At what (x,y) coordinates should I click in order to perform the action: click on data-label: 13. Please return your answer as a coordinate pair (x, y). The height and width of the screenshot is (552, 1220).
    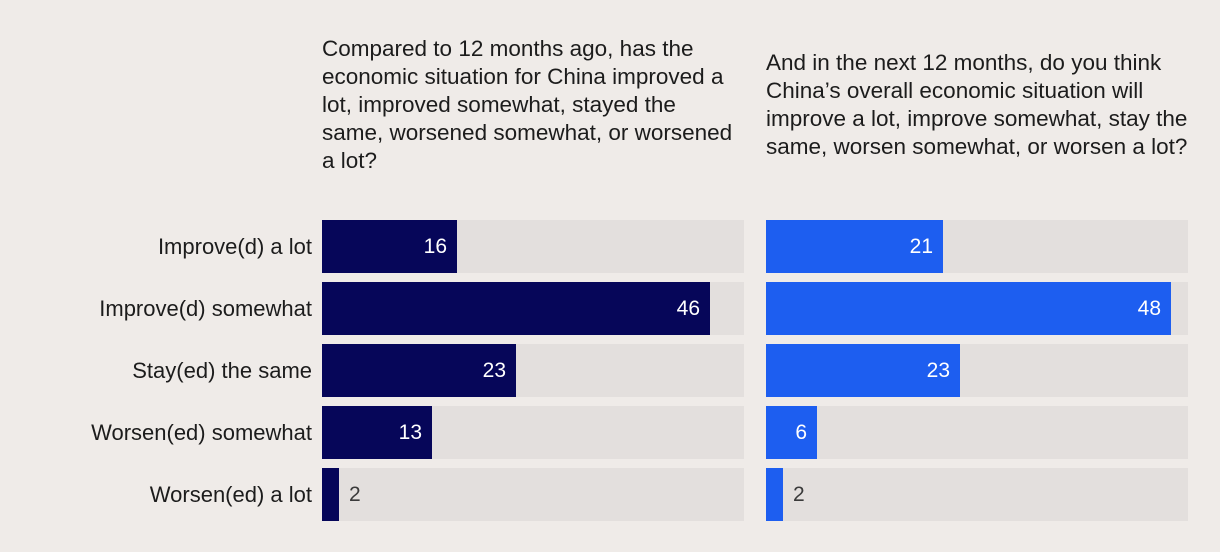
    Looking at the image, I should click on (410, 432).